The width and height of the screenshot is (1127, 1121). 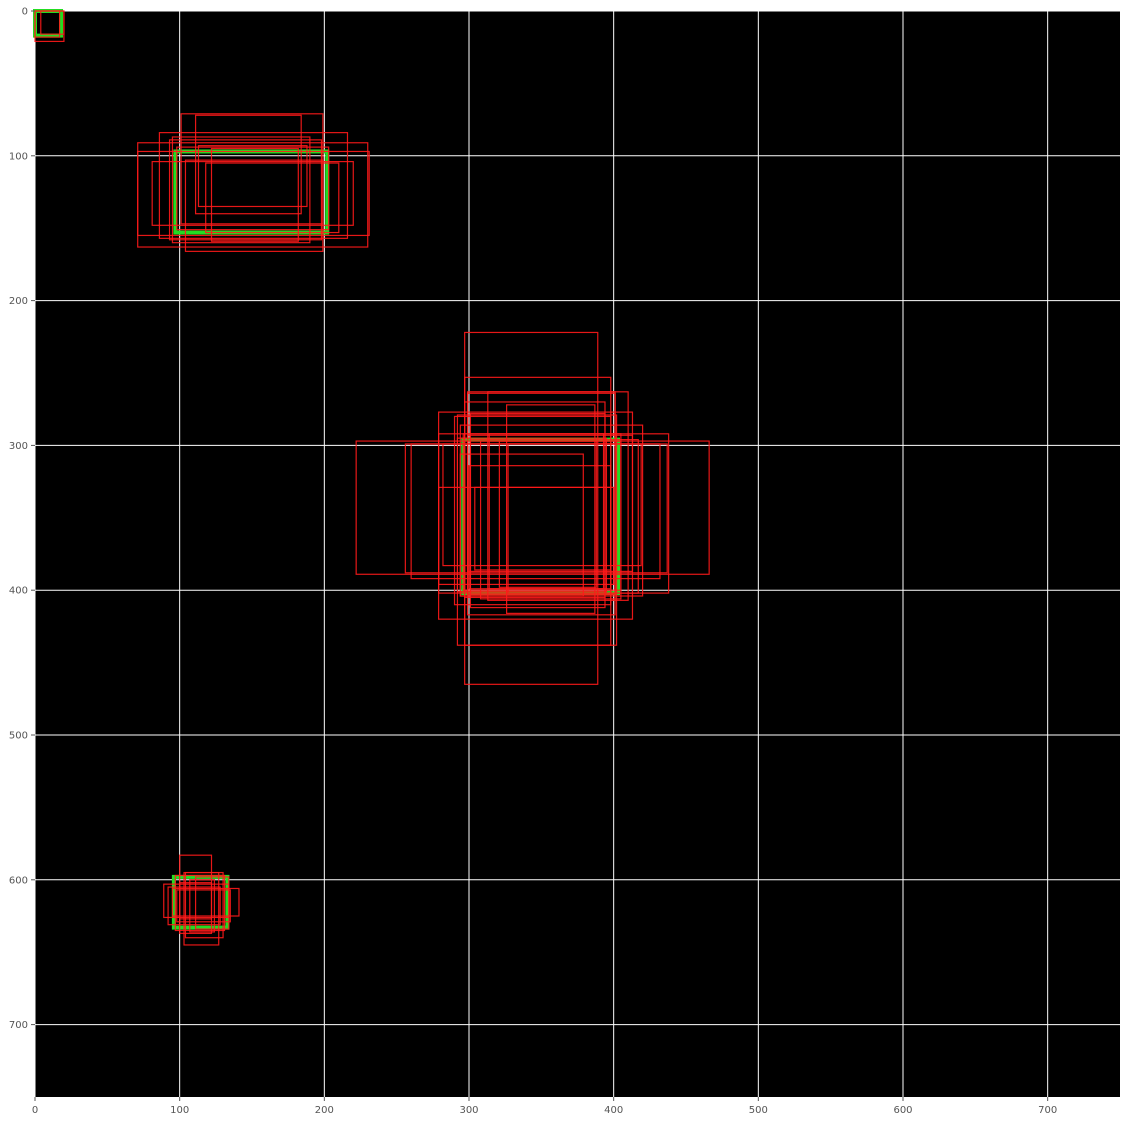 What do you see at coordinates (18, 736) in the screenshot?
I see `y-tick-label: 500` at bounding box center [18, 736].